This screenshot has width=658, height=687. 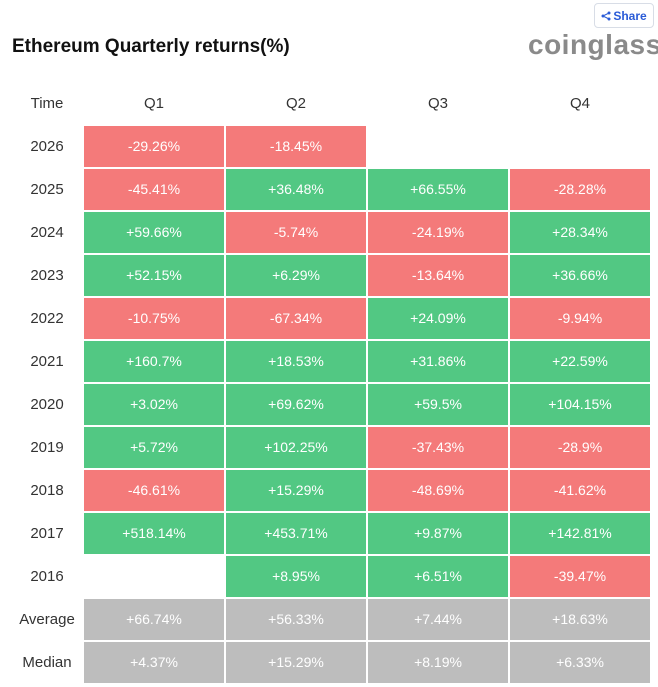 What do you see at coordinates (593, 44) in the screenshot?
I see `logo: coinglass` at bounding box center [593, 44].